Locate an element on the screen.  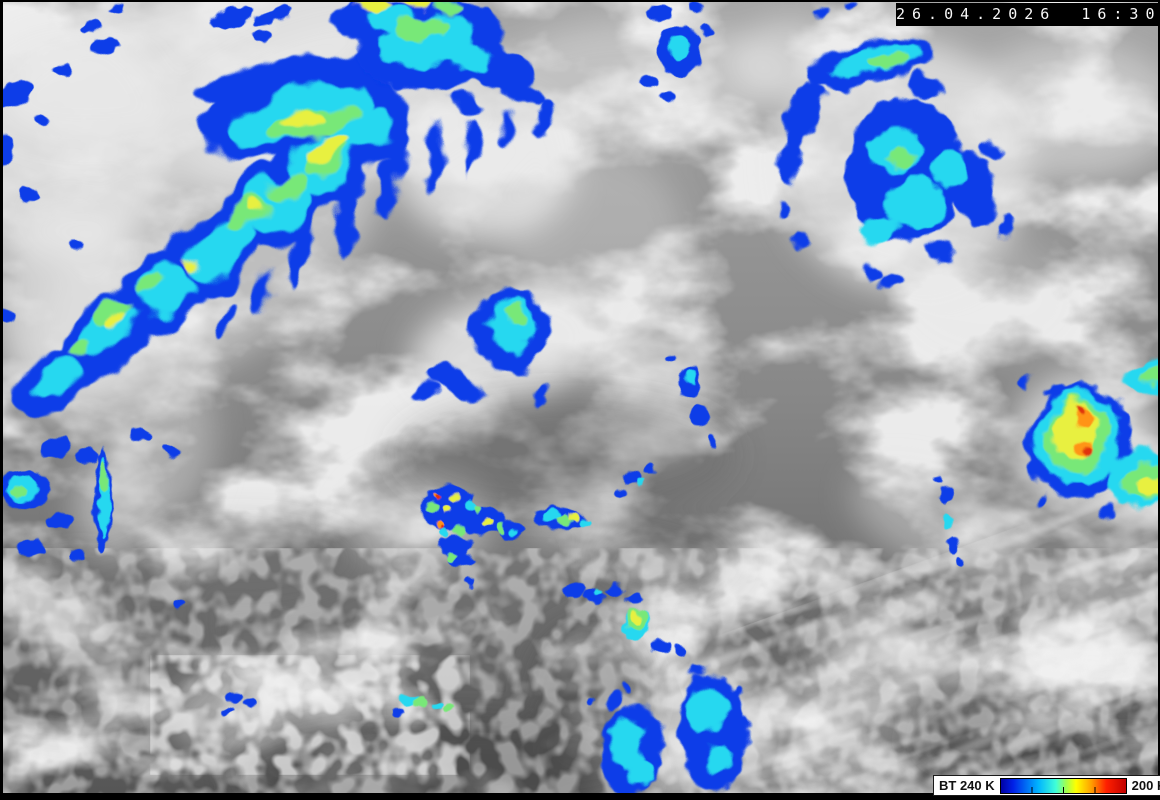
image-border-left is located at coordinates (1, 400).